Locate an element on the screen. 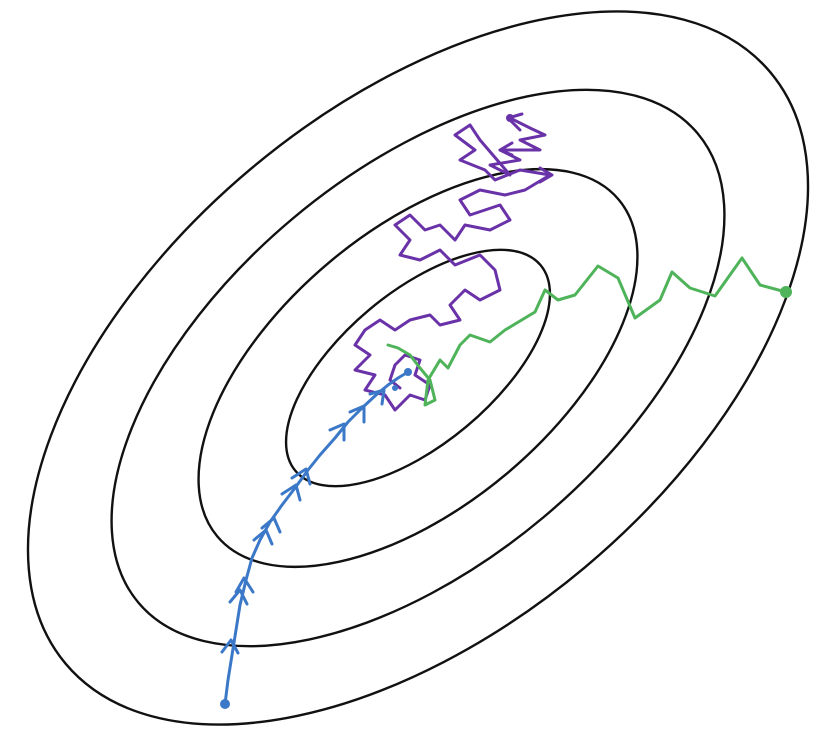  blue-descent-path is located at coordinates (316, 538).